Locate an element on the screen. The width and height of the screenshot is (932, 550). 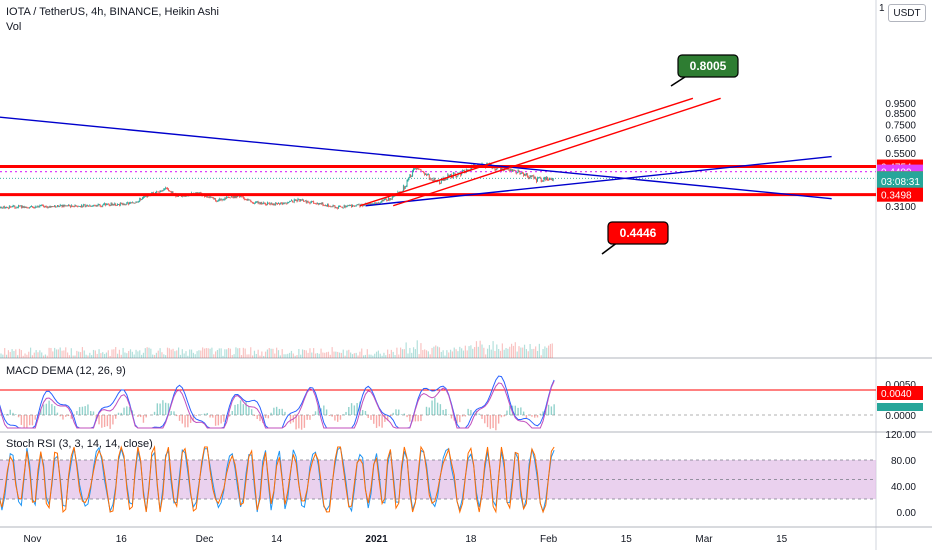
currency-button: USDT is located at coordinates (907, 13).